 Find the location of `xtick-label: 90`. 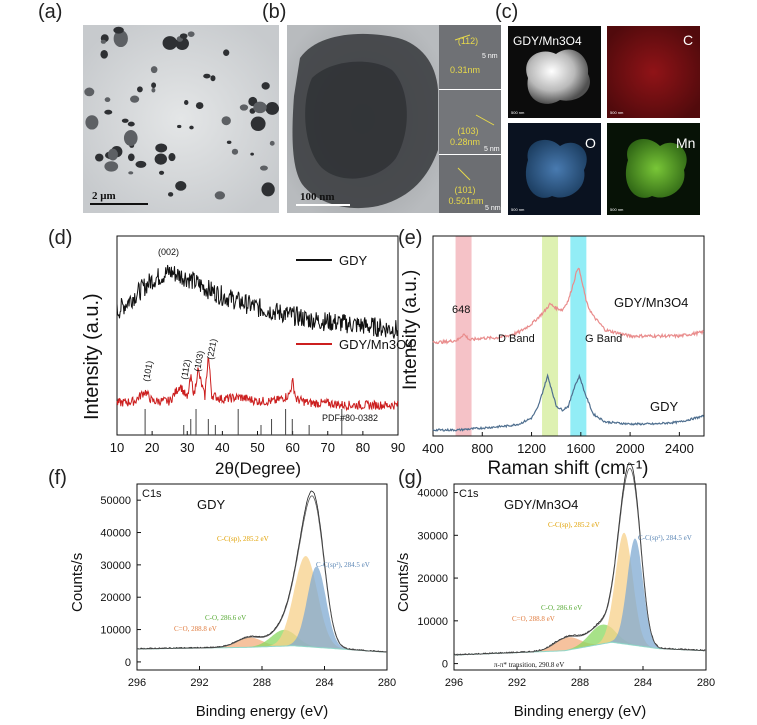

xtick-label: 90 is located at coordinates (398, 447).